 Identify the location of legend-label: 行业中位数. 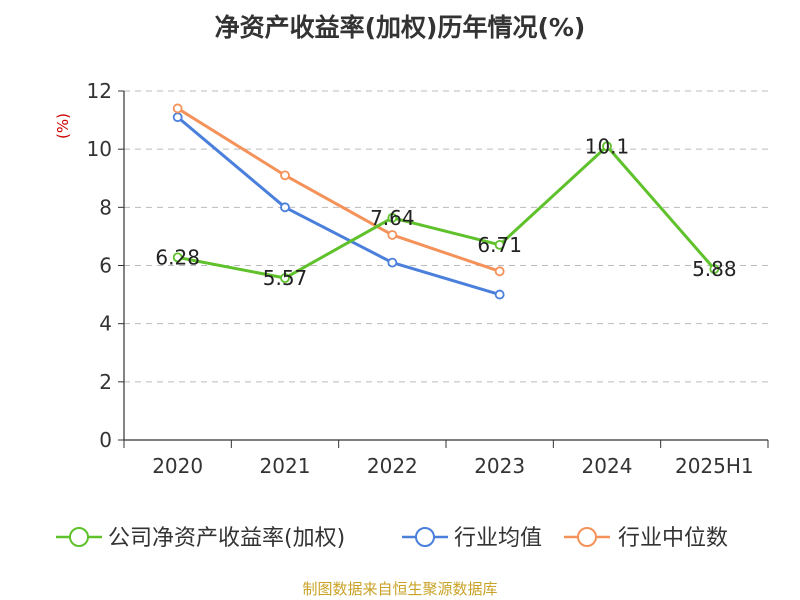
(673, 538).